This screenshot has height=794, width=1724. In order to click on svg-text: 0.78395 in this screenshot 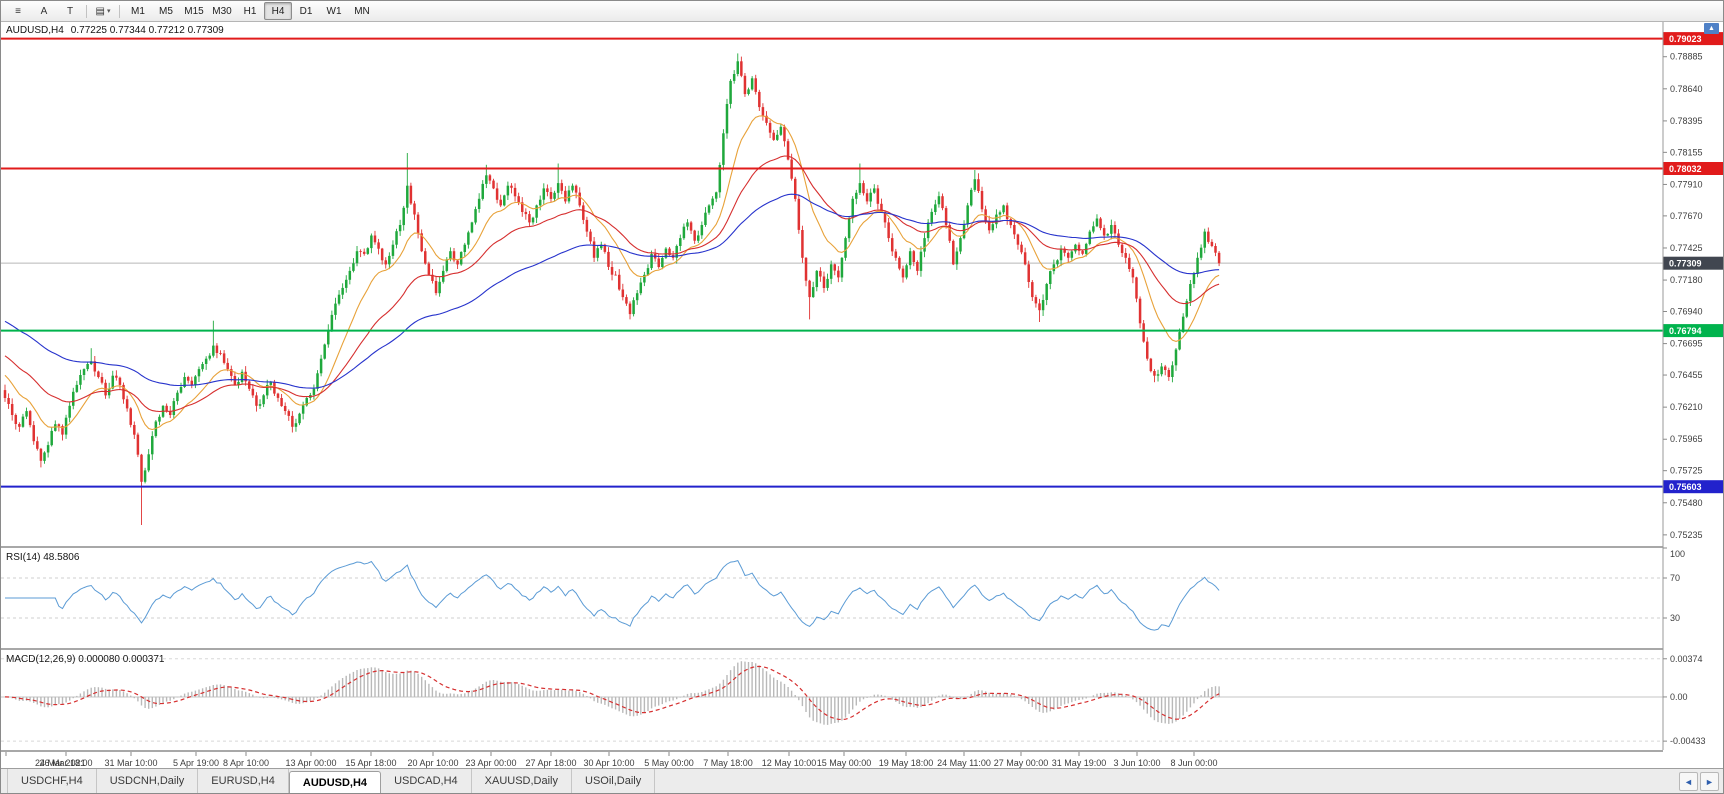, I will do `click(1686, 121)`.